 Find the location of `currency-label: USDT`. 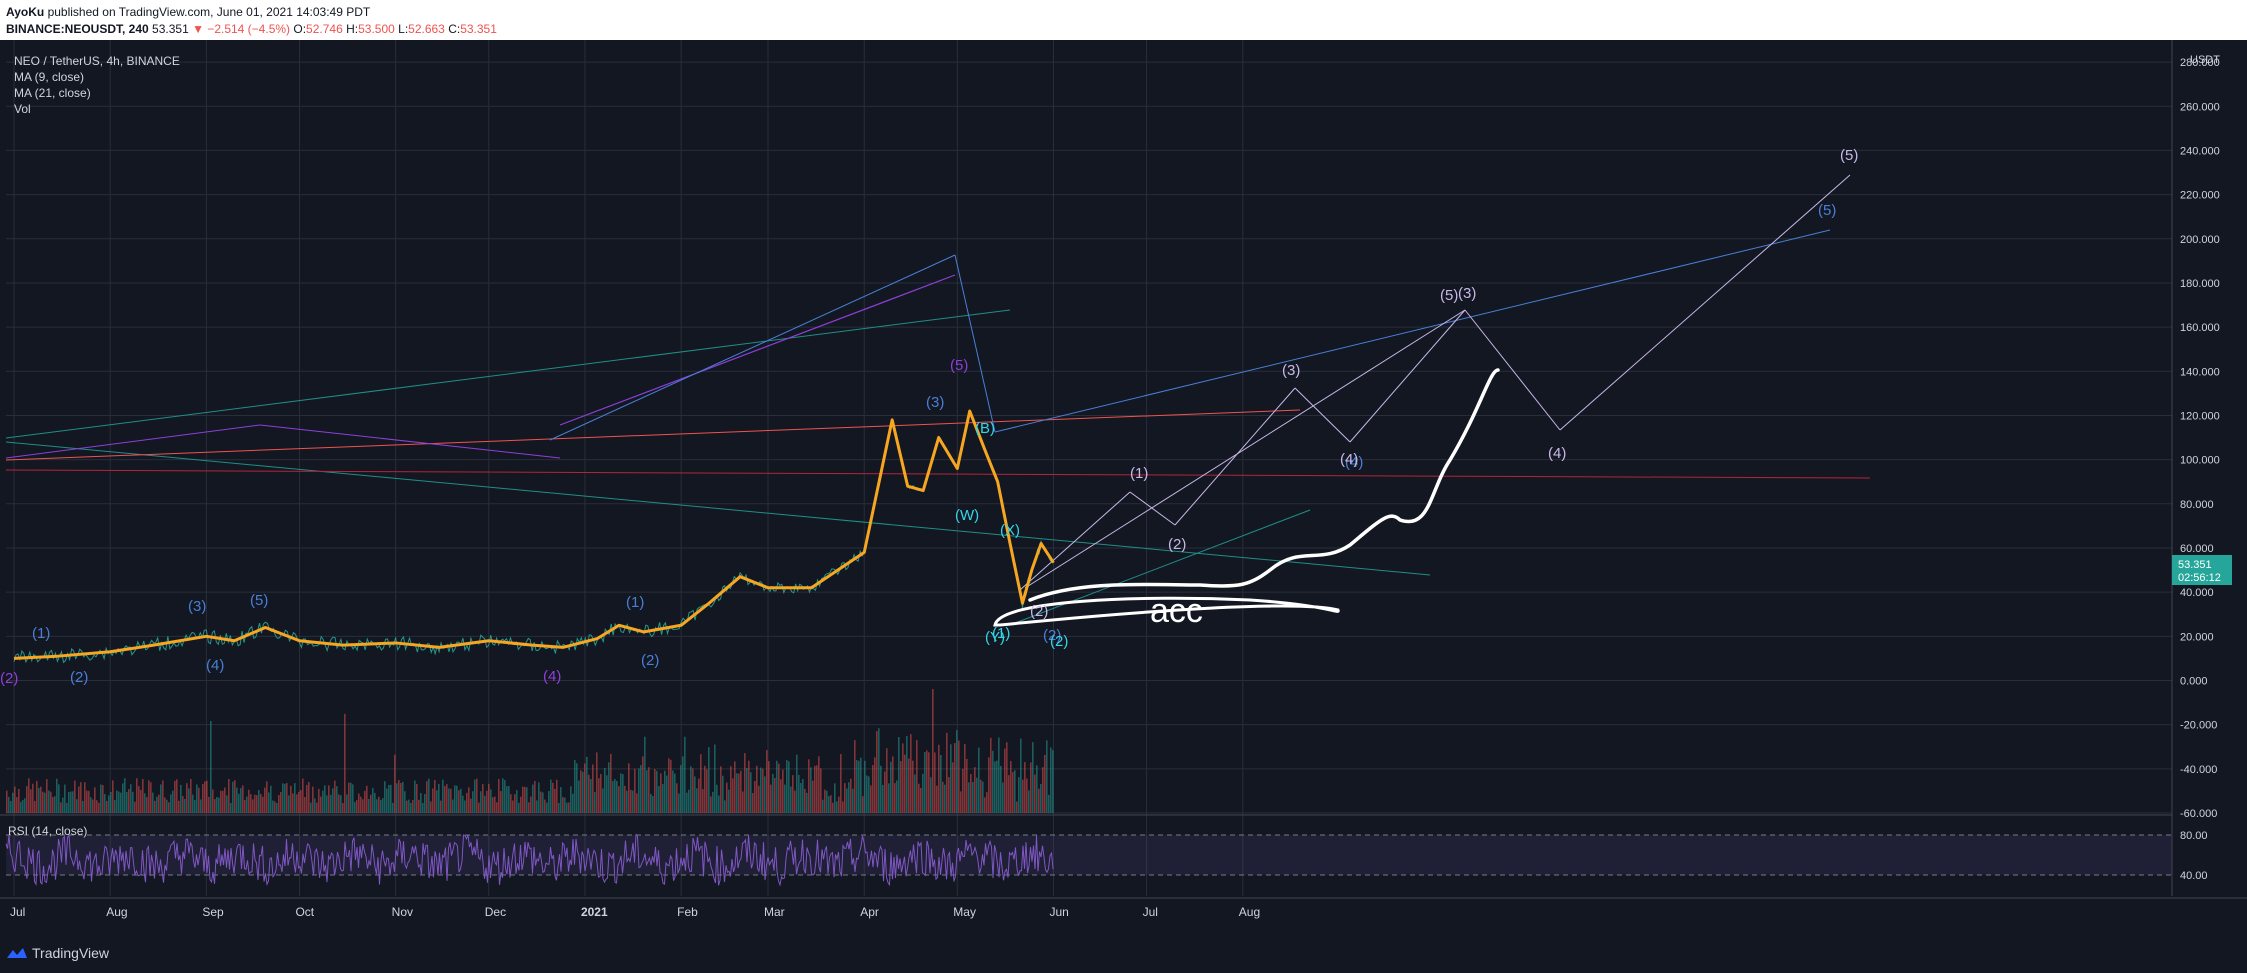

currency-label: USDT is located at coordinates (2205, 60).